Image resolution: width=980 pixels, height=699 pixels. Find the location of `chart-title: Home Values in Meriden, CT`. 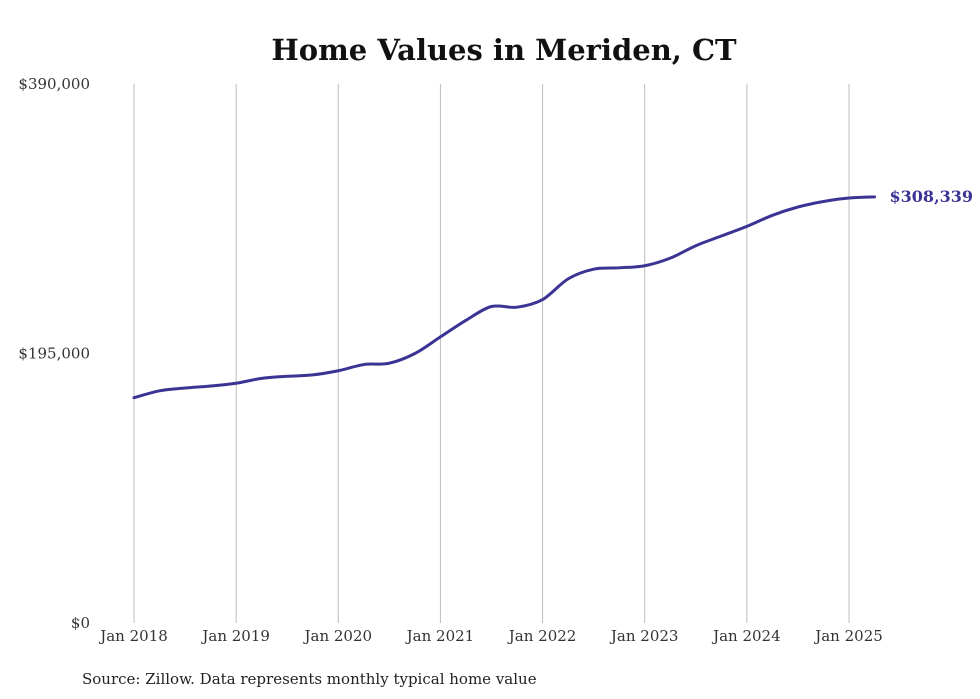

chart-title: Home Values in Meriden, CT is located at coordinates (504, 50).